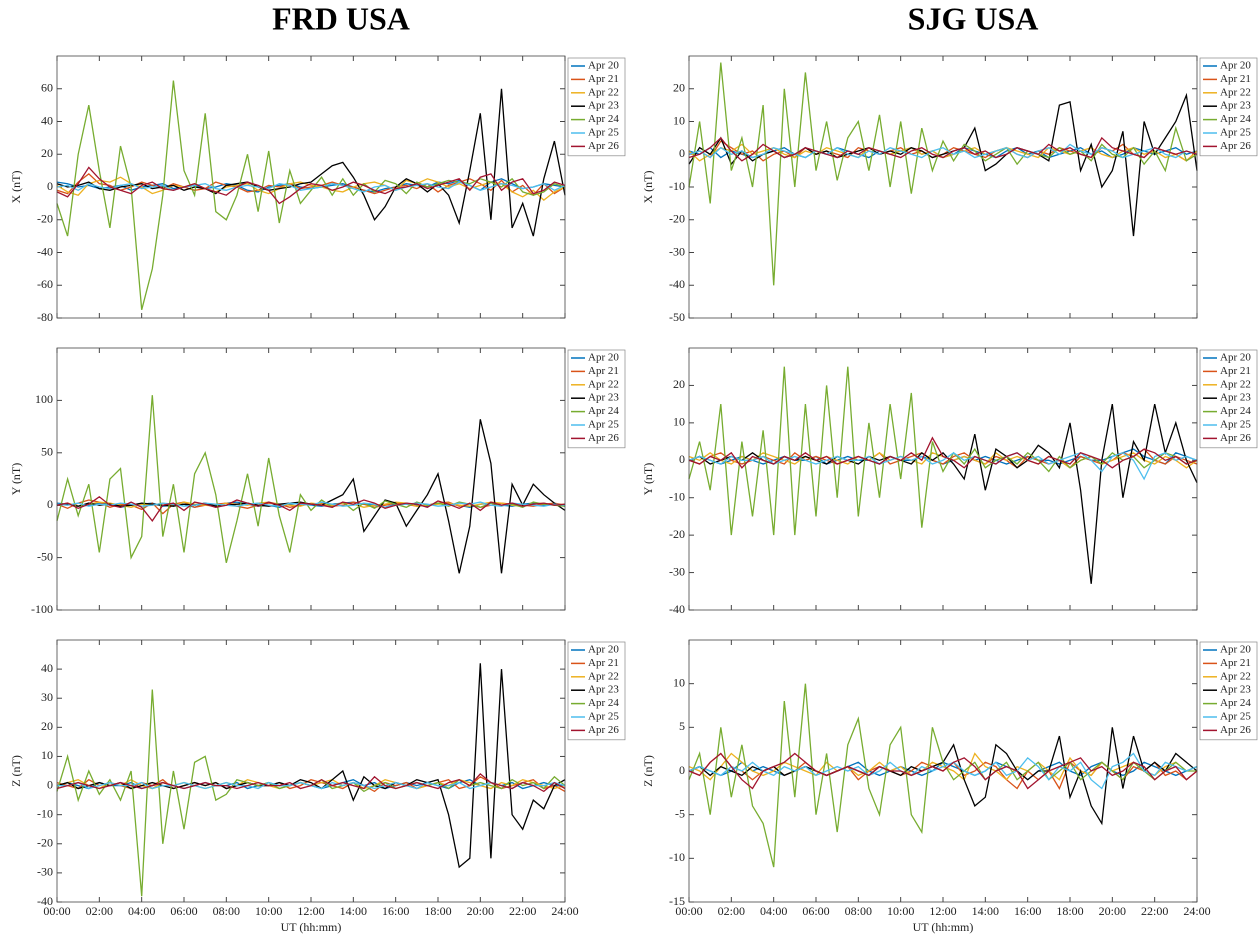 The height and width of the screenshot is (941, 1260). Describe the element at coordinates (341, 18) in the screenshot. I see `panel-title: FRD USA` at that location.